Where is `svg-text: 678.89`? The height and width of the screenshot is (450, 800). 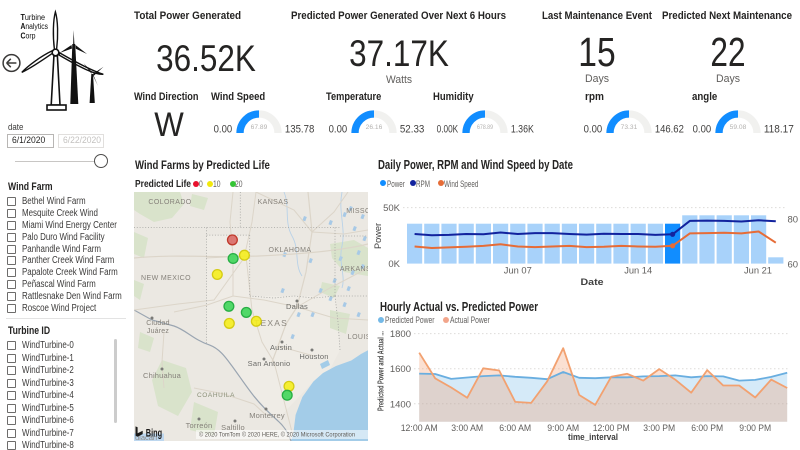 svg-text: 678.89 is located at coordinates (485, 127).